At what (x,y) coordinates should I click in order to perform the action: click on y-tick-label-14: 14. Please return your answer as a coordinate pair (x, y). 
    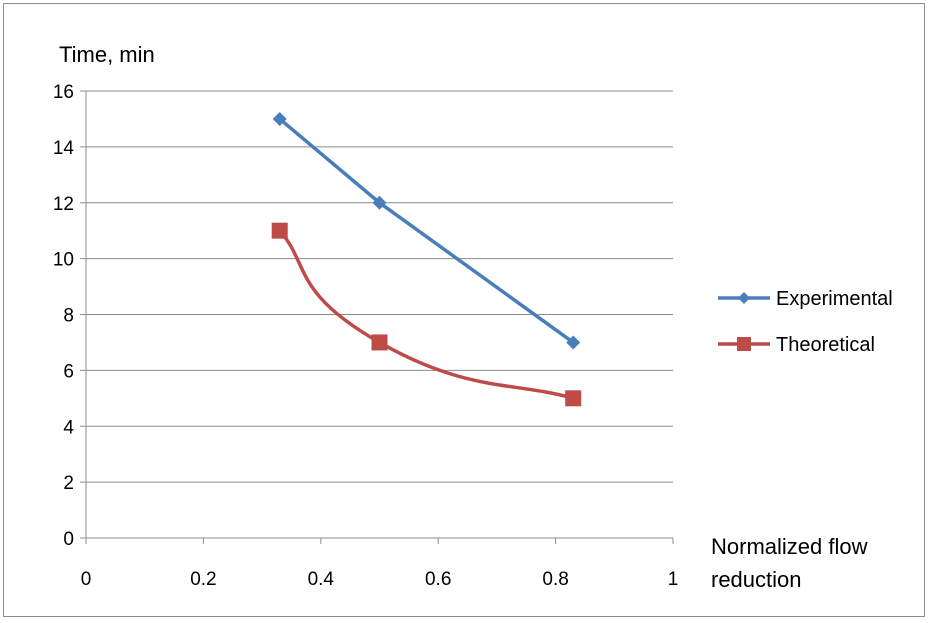
    Looking at the image, I should click on (64, 148).